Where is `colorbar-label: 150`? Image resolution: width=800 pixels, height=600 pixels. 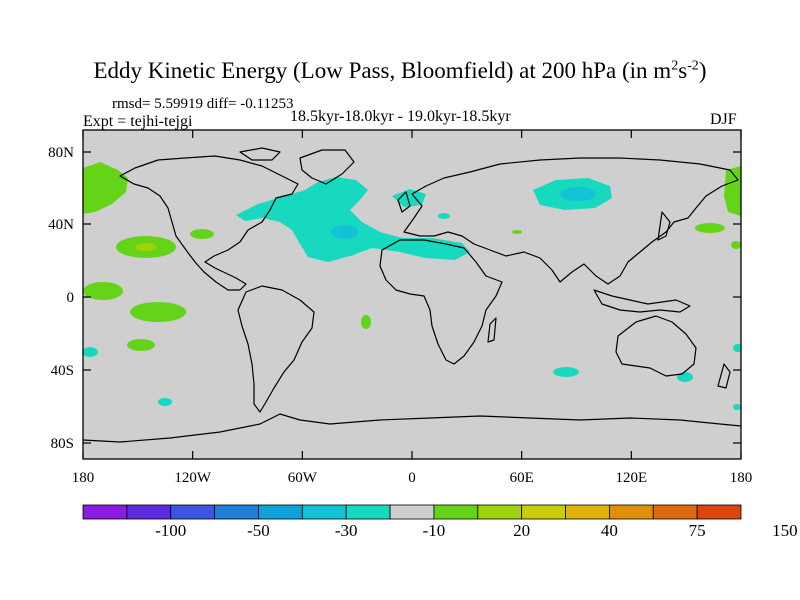 colorbar-label: 150 is located at coordinates (785, 530).